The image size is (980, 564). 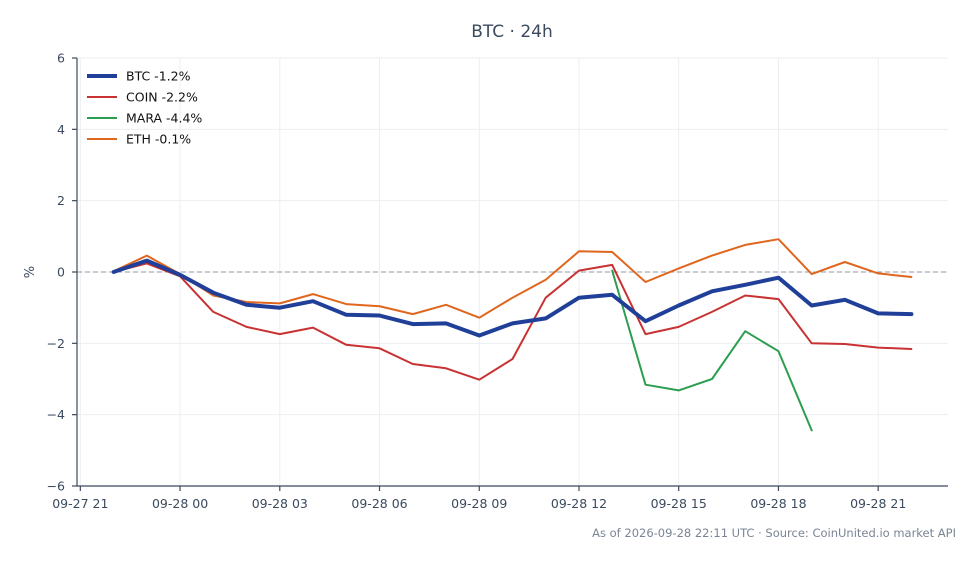 I want to click on x-tick-label: 09-28 03, so click(x=280, y=503).